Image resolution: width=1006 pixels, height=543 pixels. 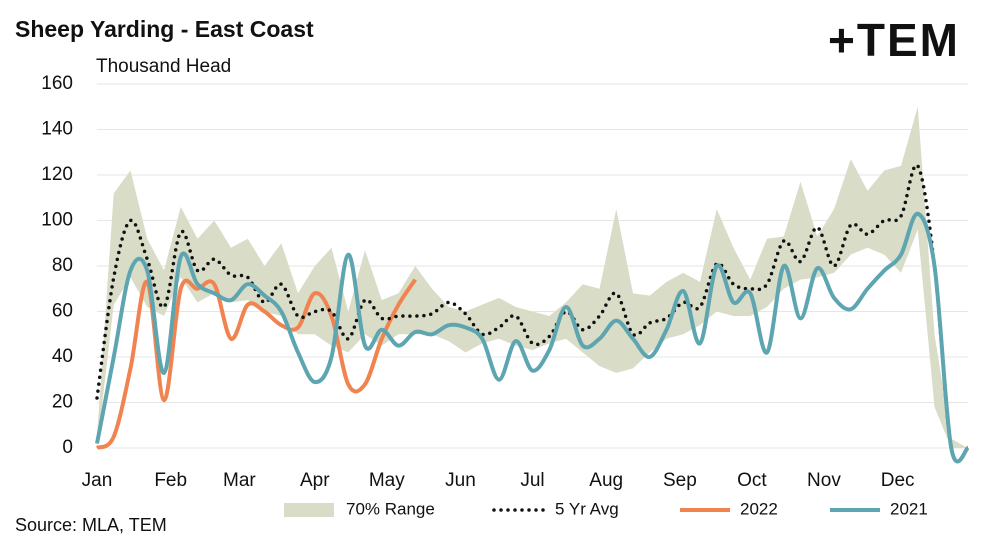 What do you see at coordinates (97, 480) in the screenshot?
I see `x-tick-label: Jan` at bounding box center [97, 480].